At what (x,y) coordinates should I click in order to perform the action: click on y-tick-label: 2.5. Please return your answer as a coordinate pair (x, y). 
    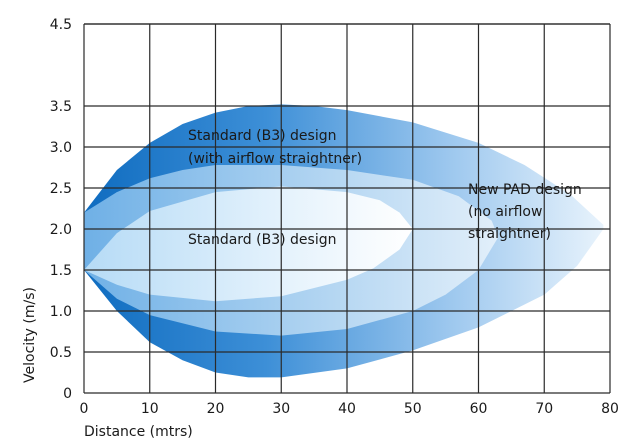
    Looking at the image, I should click on (61, 189).